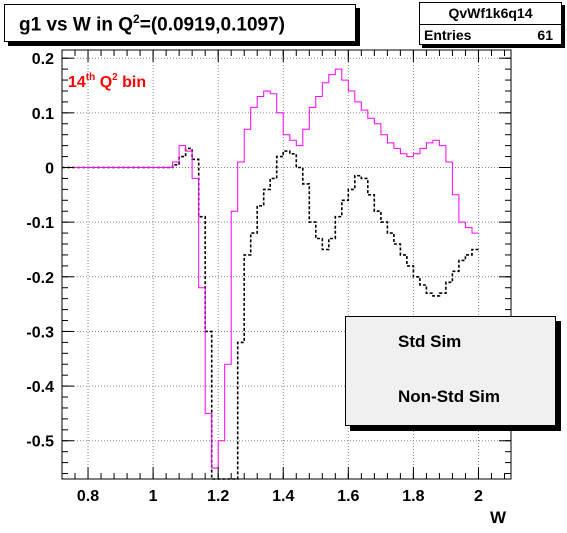  Describe the element at coordinates (545, 35) in the screenshot. I see `entries-value: 61` at that location.